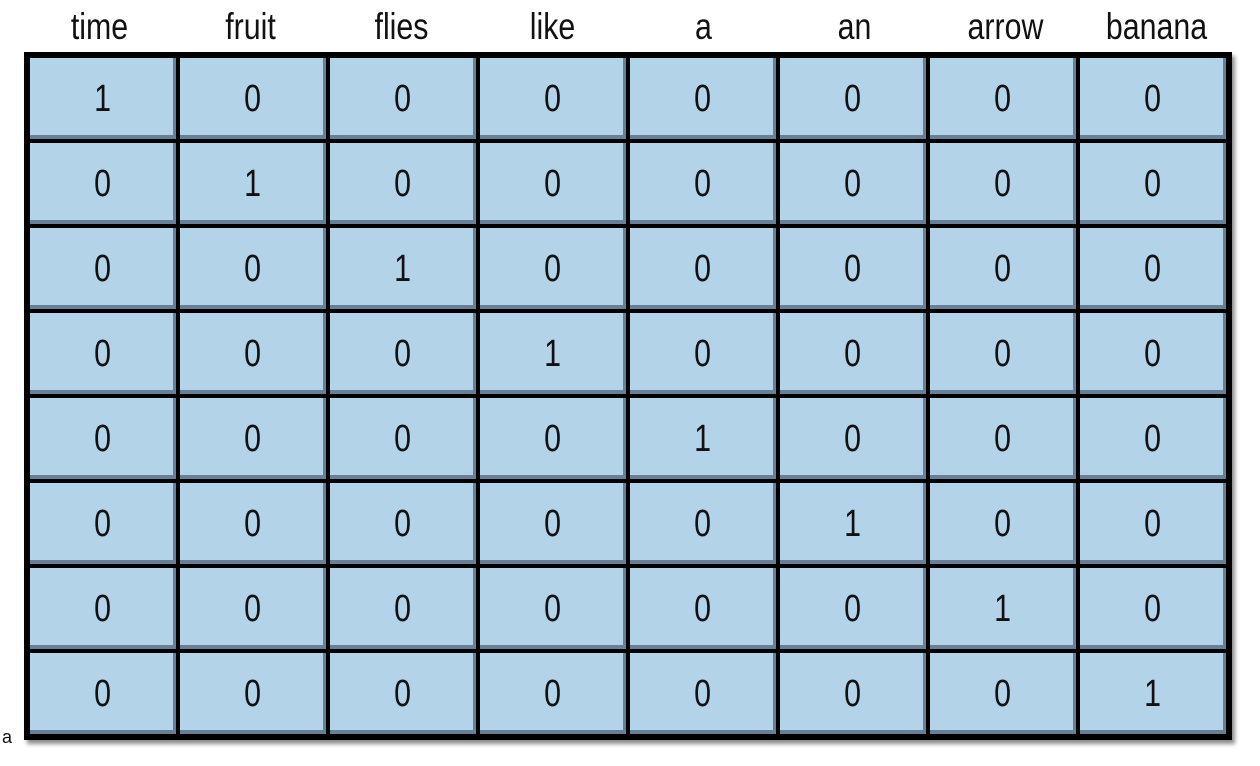 This screenshot has height=766, width=1260. What do you see at coordinates (7, 737) in the screenshot?
I see `side-label: a` at bounding box center [7, 737].